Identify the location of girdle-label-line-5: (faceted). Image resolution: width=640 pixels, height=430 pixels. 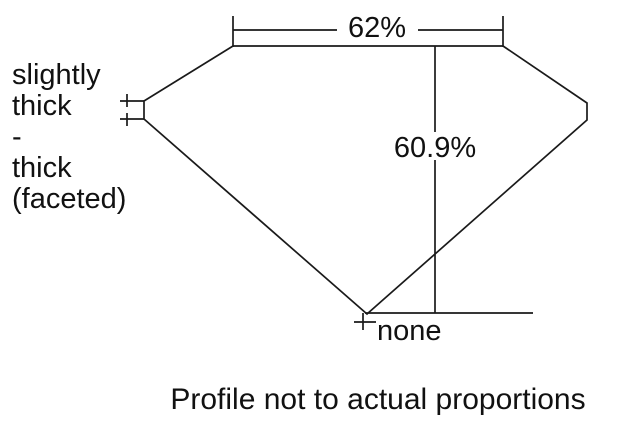
(69, 199).